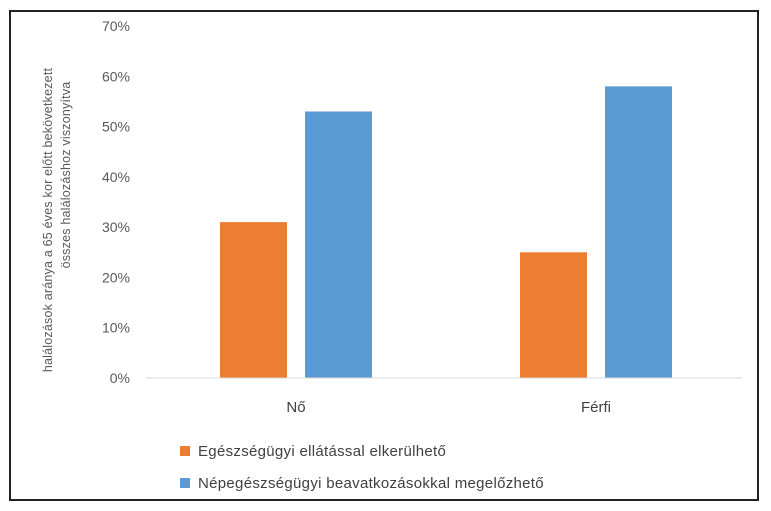  I want to click on legend-swatch-orange, so click(185, 451).